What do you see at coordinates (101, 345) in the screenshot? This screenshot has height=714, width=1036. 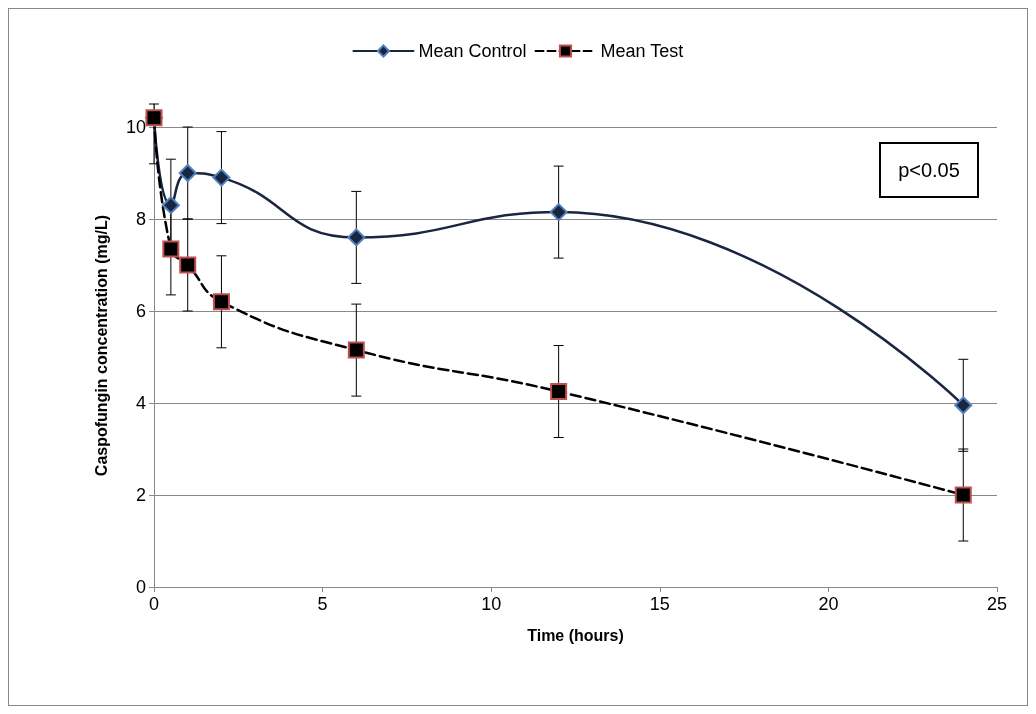 I see `y-axis-title: Caspofungin concentration (mg/L)` at bounding box center [101, 345].